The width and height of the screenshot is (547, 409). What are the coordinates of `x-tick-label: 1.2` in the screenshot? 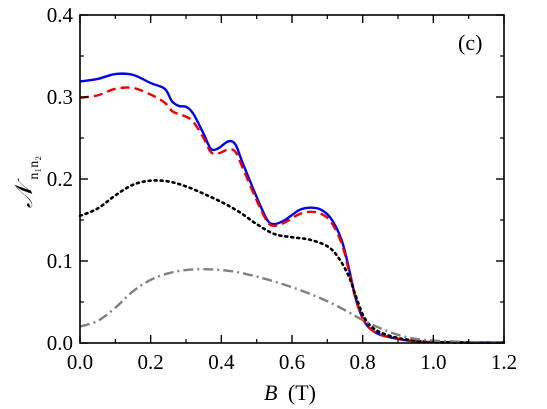 It's located at (504, 362).